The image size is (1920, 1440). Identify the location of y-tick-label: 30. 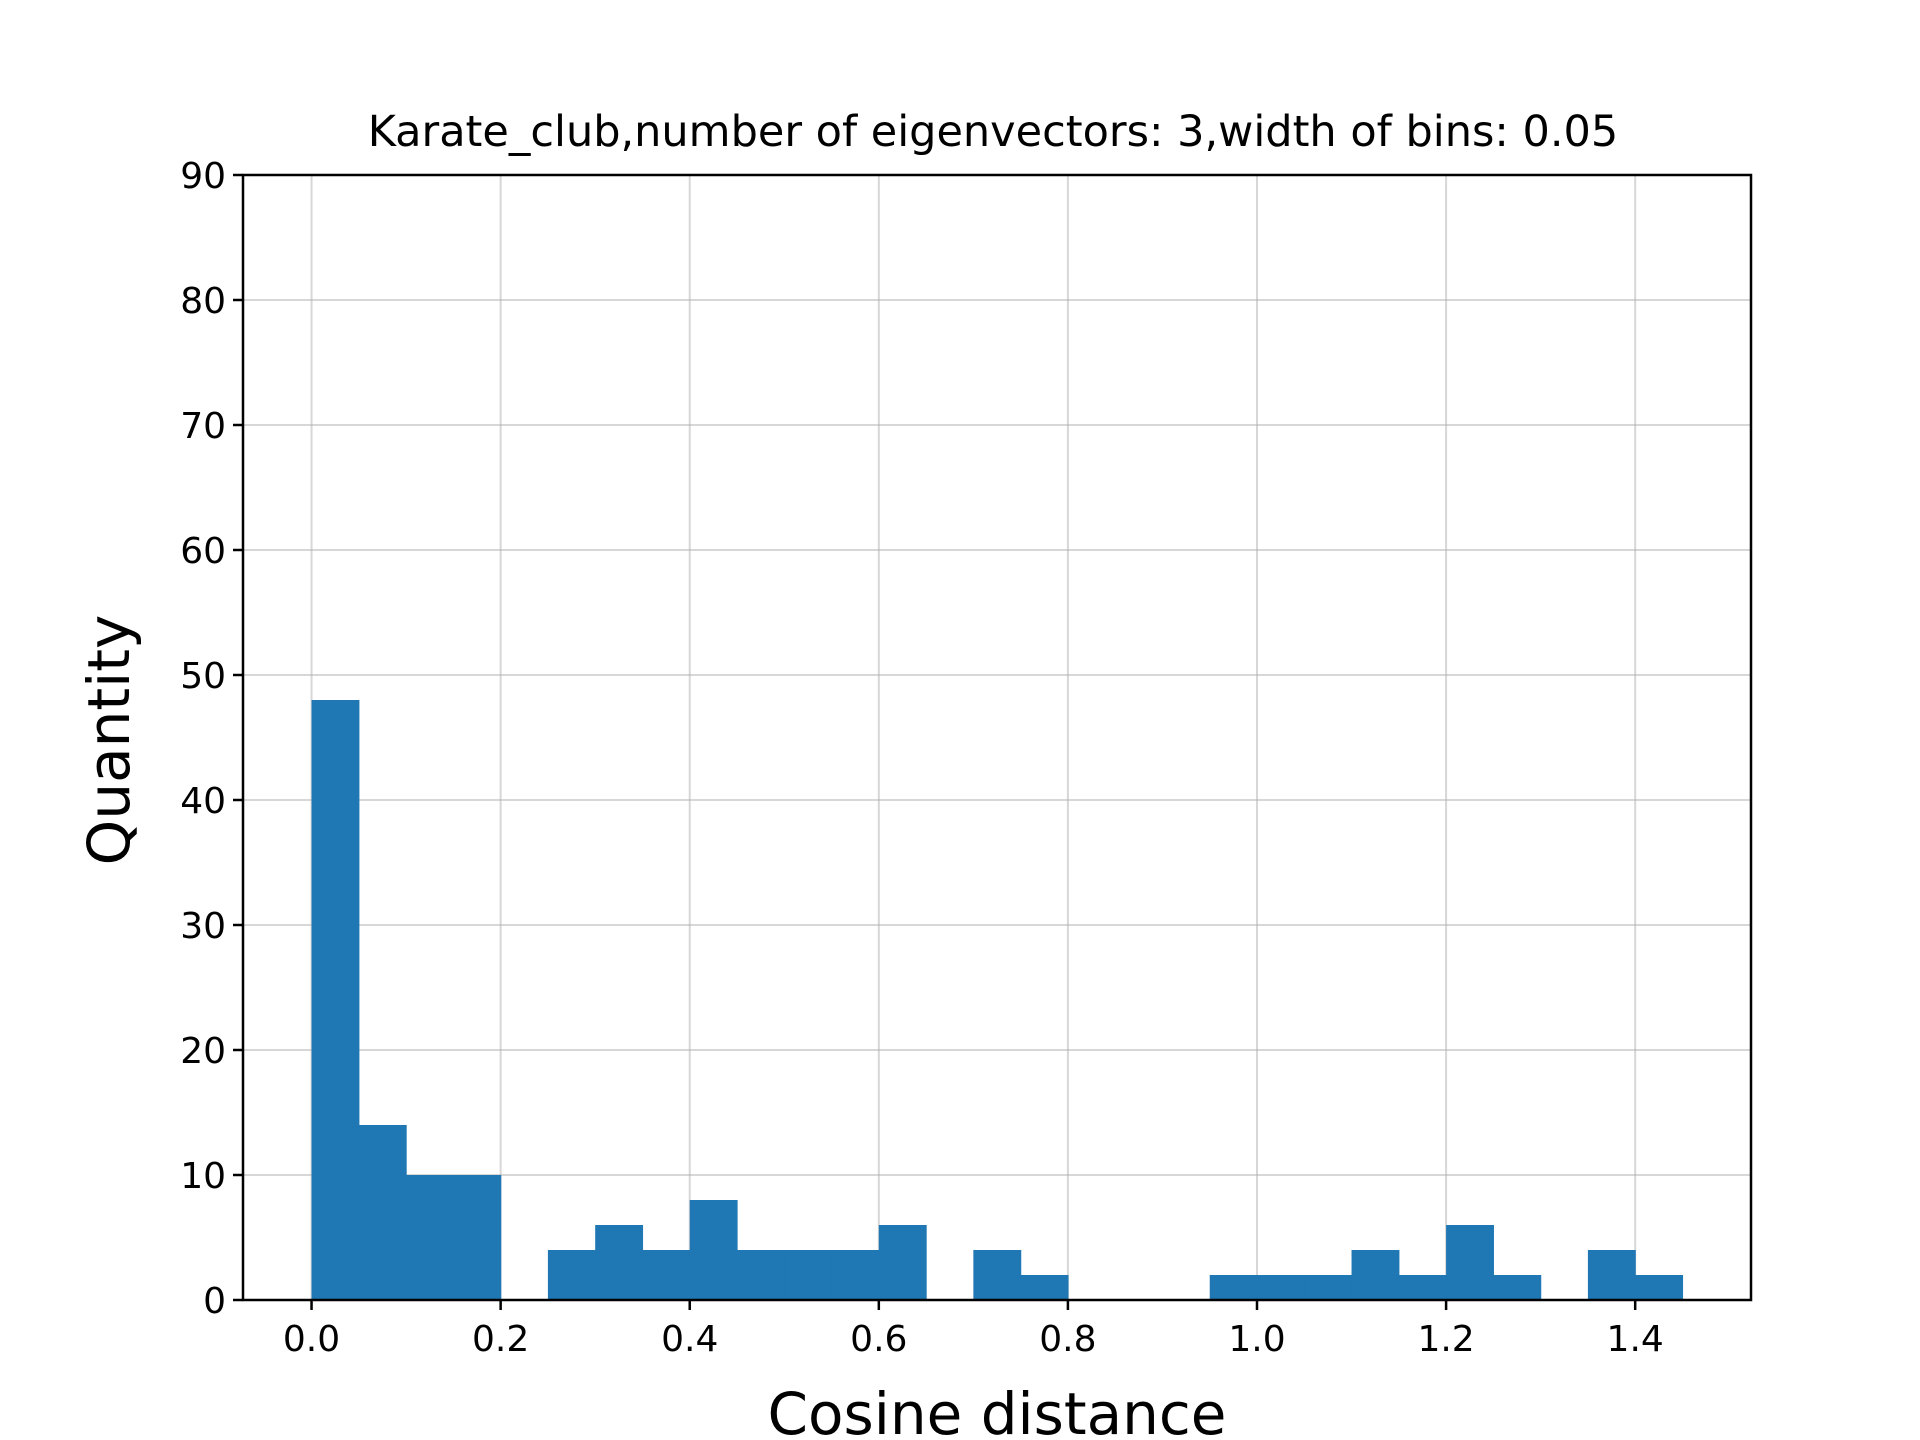
(203, 926).